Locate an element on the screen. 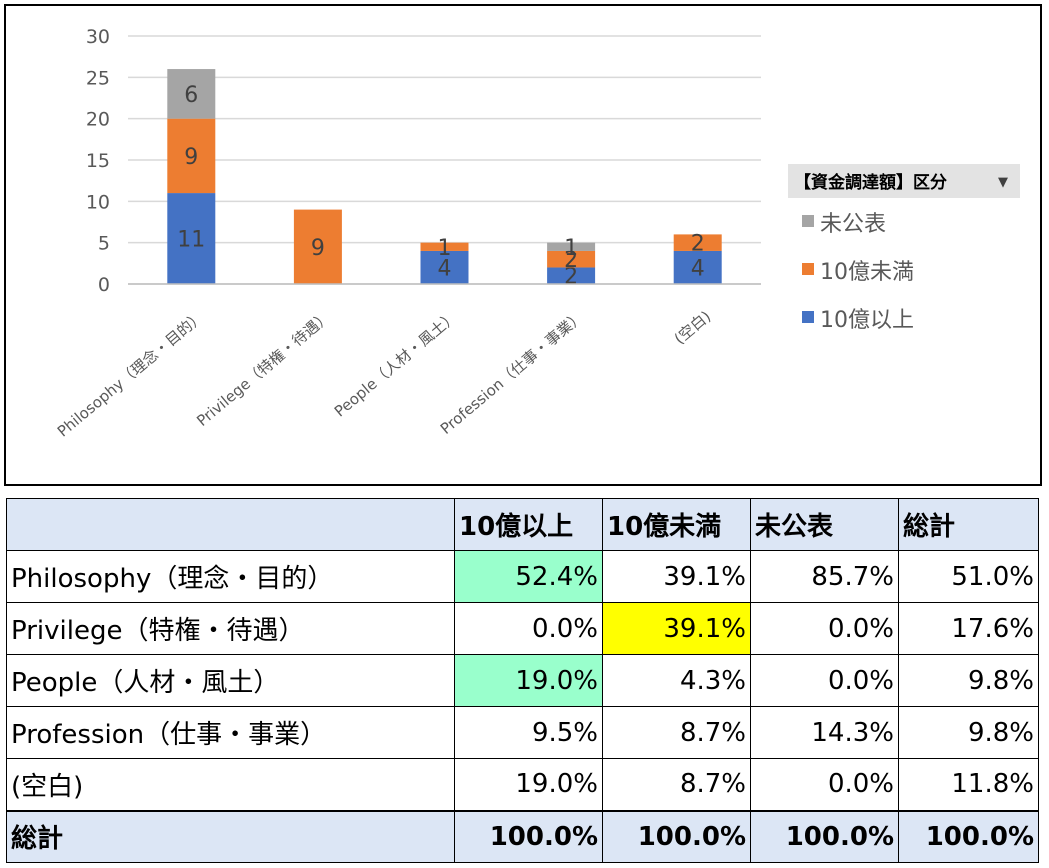  header-10oku-miman: 10億未満 is located at coordinates (676, 524).